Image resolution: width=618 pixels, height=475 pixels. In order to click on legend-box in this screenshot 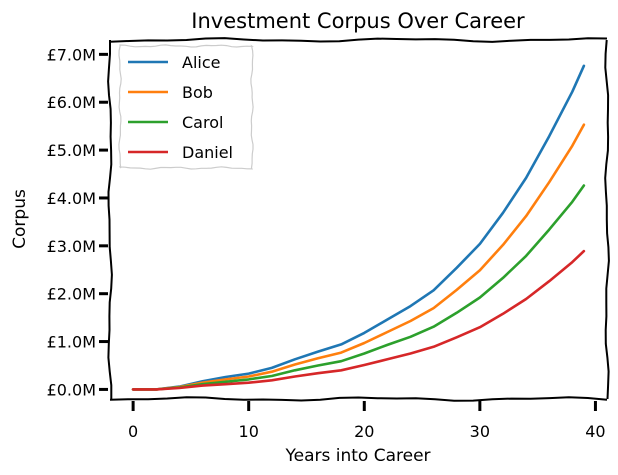, I will do `click(186, 107)`.